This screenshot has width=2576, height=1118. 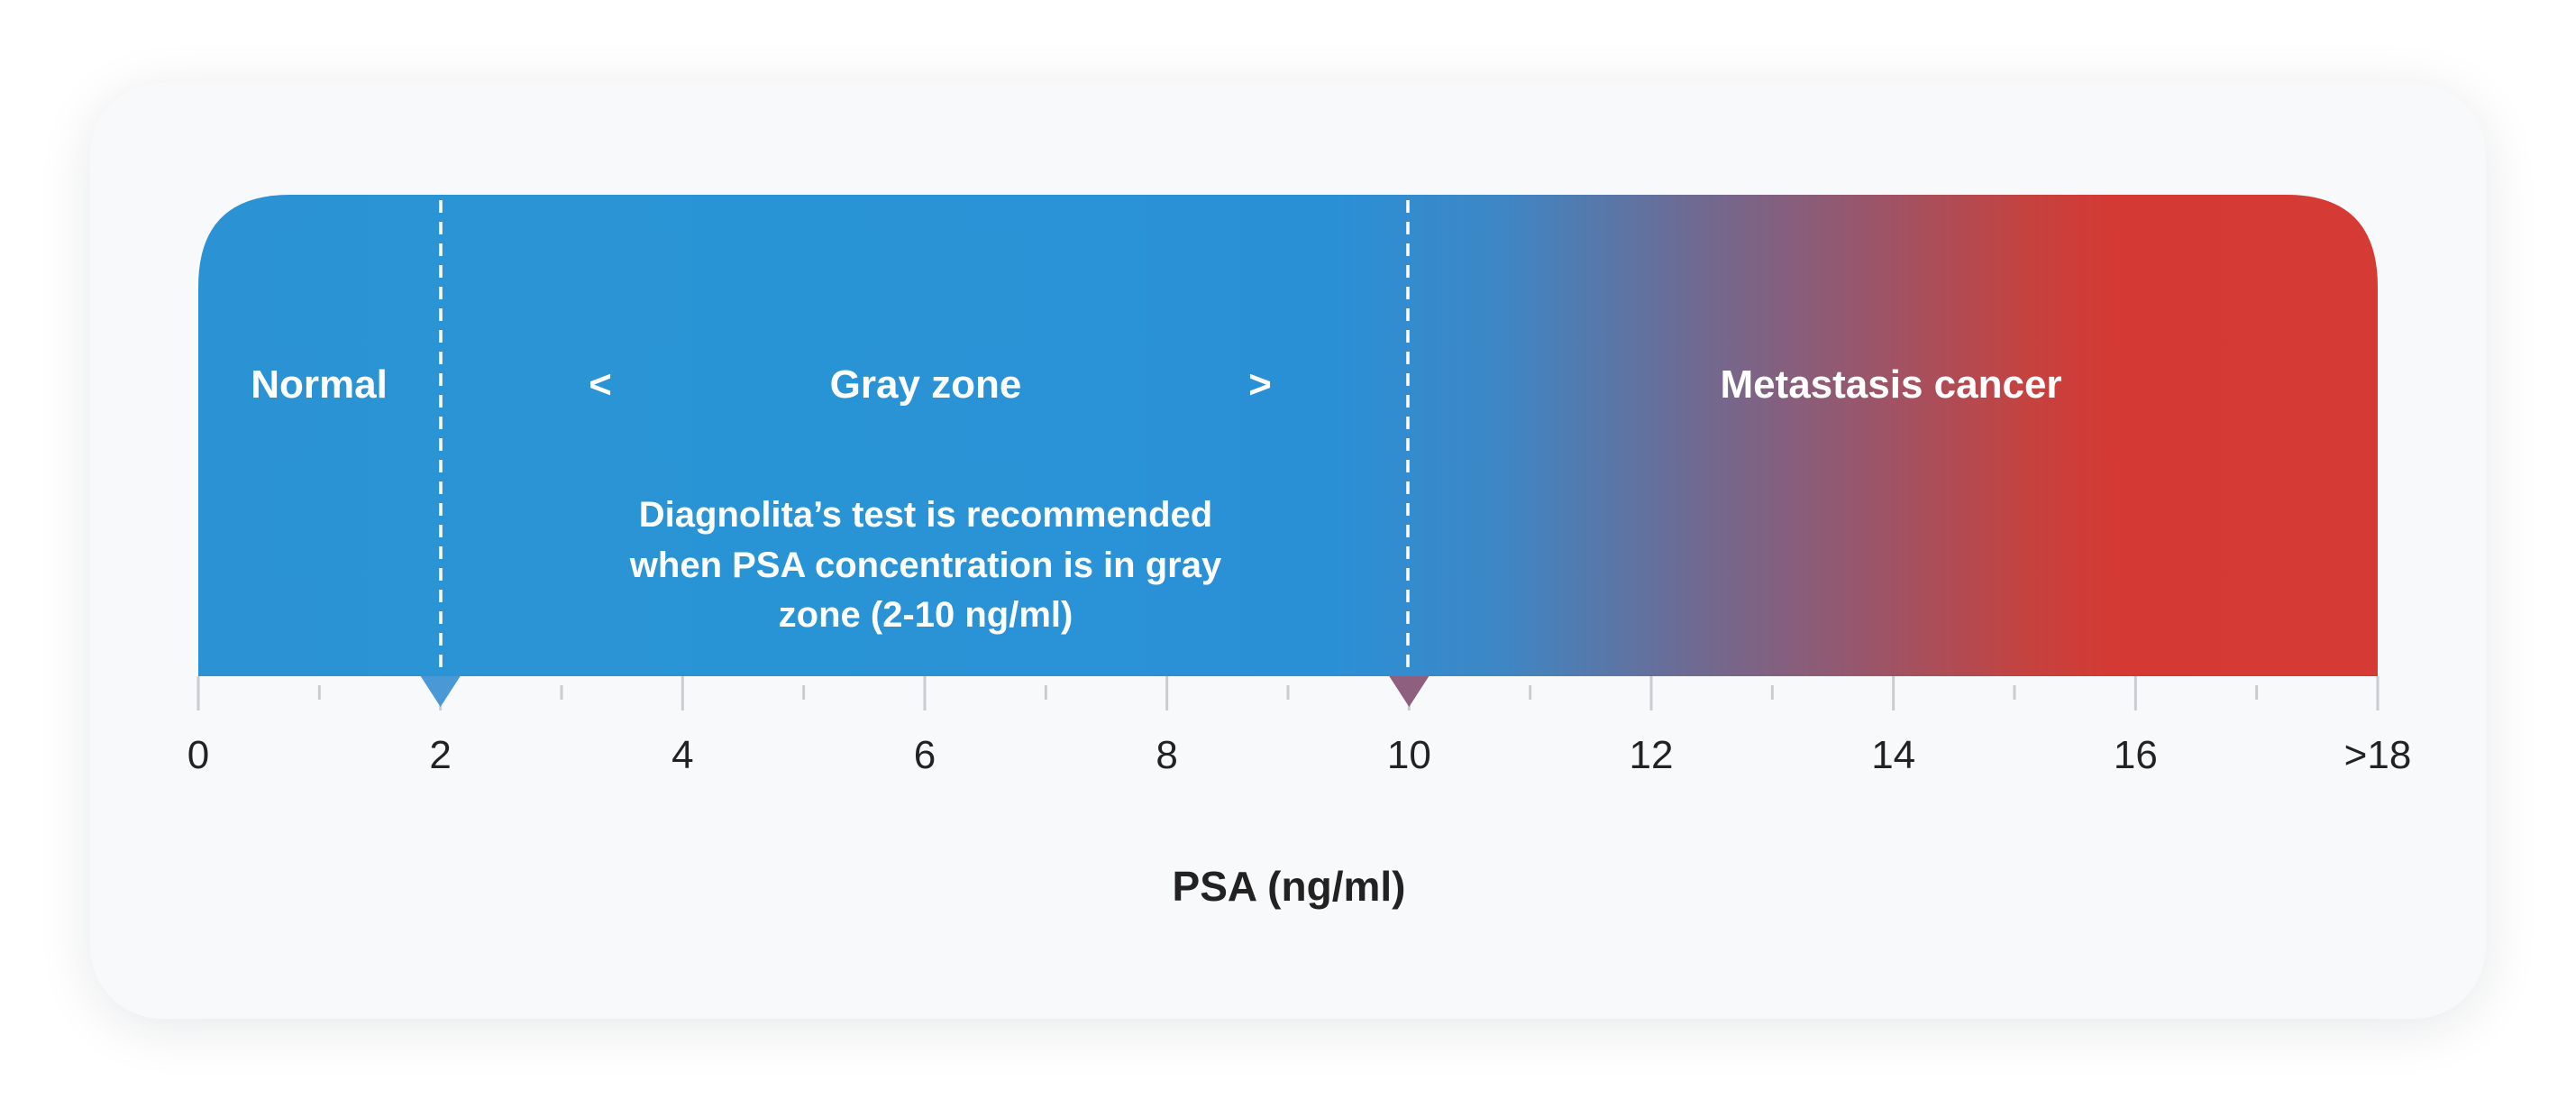 I want to click on tick-label: >18, so click(x=2378, y=755).